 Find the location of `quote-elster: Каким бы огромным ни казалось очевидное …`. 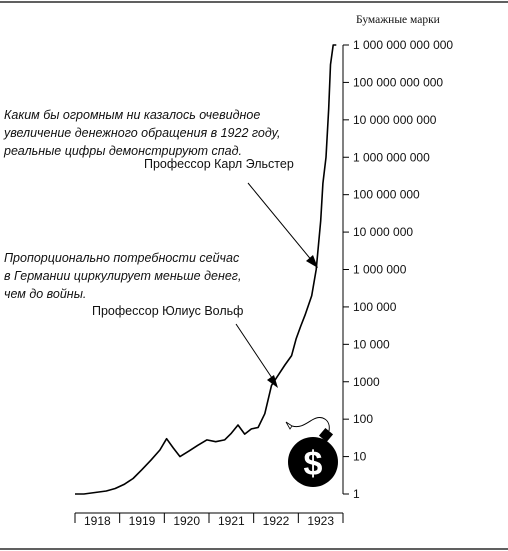

quote-elster: Каким бы огромным ни казалось очевидное … is located at coordinates (142, 133).